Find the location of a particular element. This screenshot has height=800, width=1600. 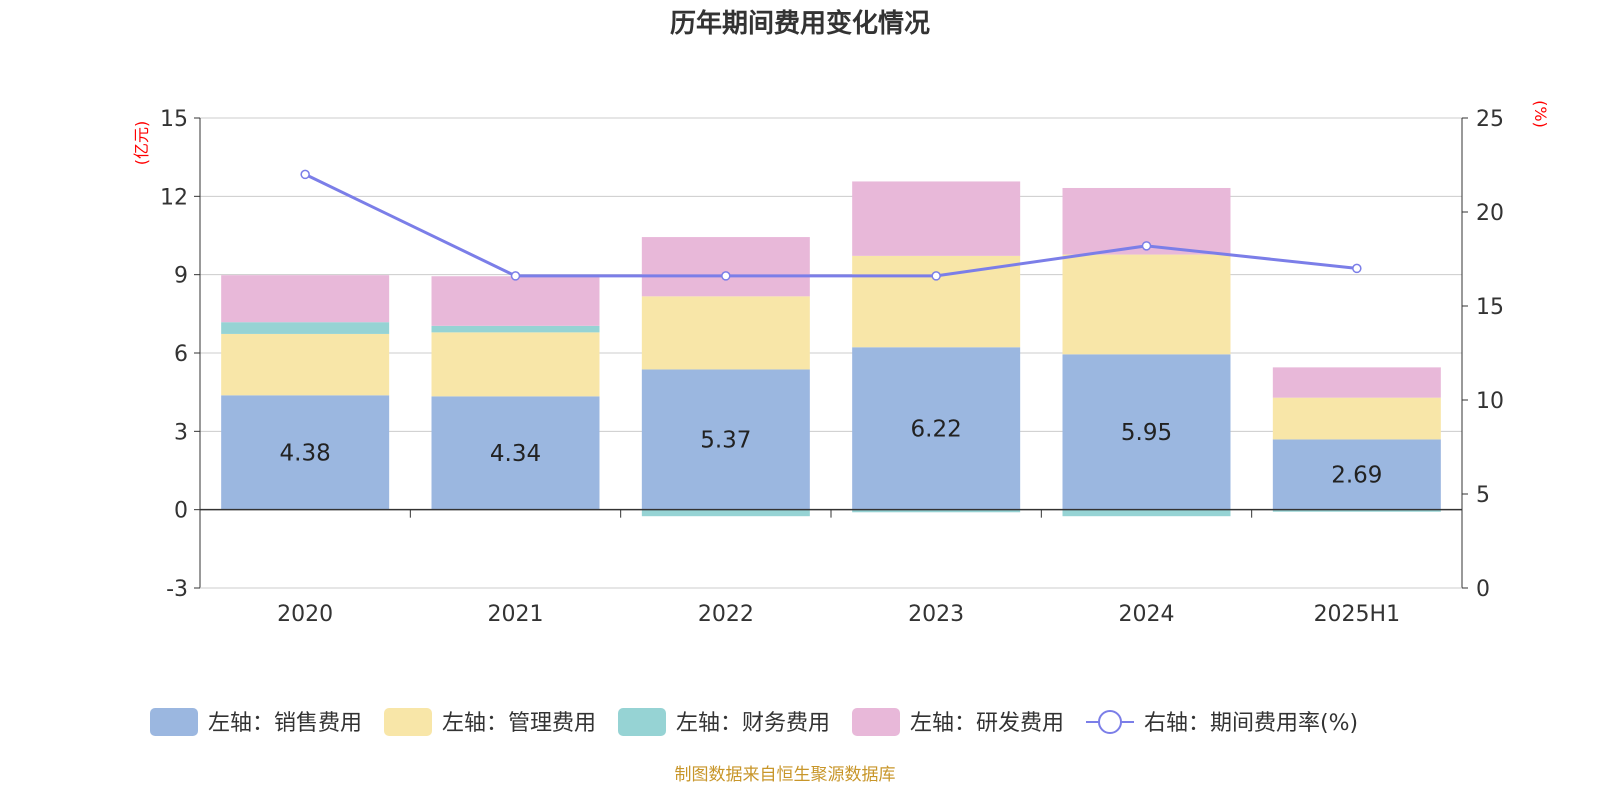

data-label: 2.69 is located at coordinates (1356, 476).